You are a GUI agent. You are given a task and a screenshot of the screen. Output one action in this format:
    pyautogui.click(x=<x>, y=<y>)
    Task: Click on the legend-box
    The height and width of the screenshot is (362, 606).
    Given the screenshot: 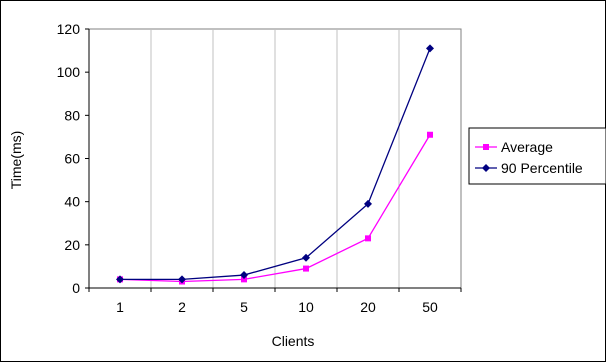 What is the action you would take?
    pyautogui.click(x=537, y=156)
    